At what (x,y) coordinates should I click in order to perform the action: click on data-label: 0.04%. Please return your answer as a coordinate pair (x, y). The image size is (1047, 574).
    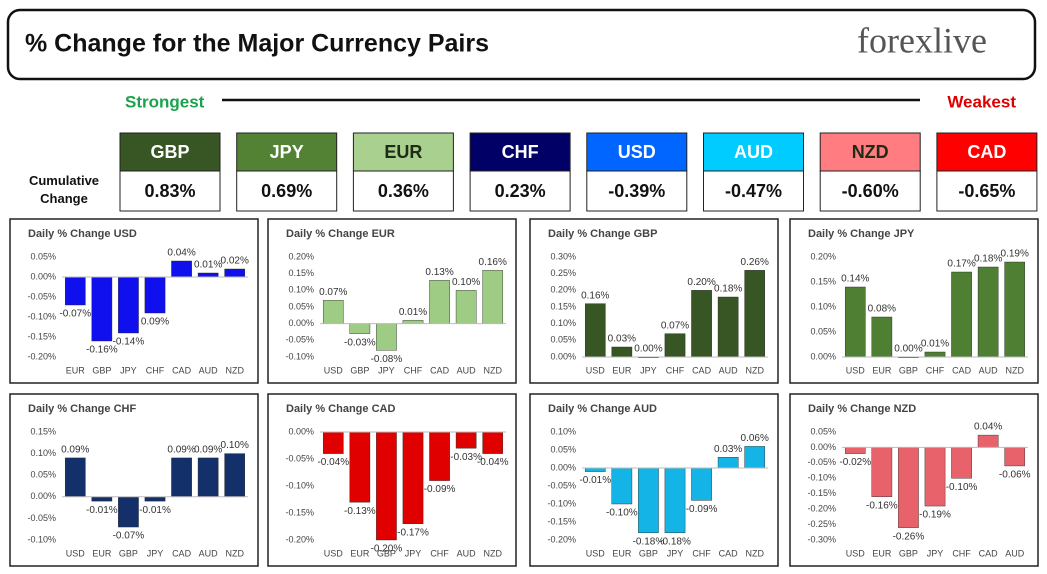
    Looking at the image, I should click on (988, 427).